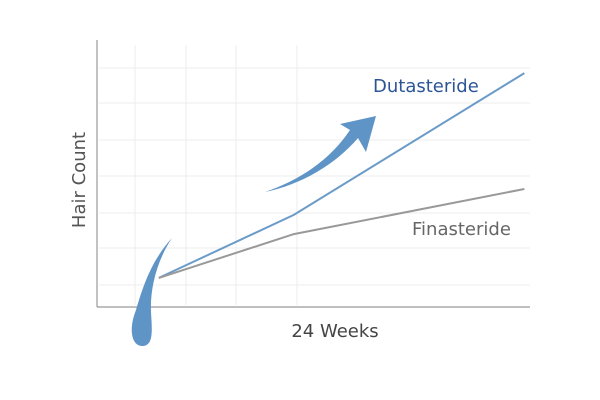 The image size is (600, 400). Describe the element at coordinates (334, 331) in the screenshot. I see `x-axis-label: 24 Weeks` at that location.